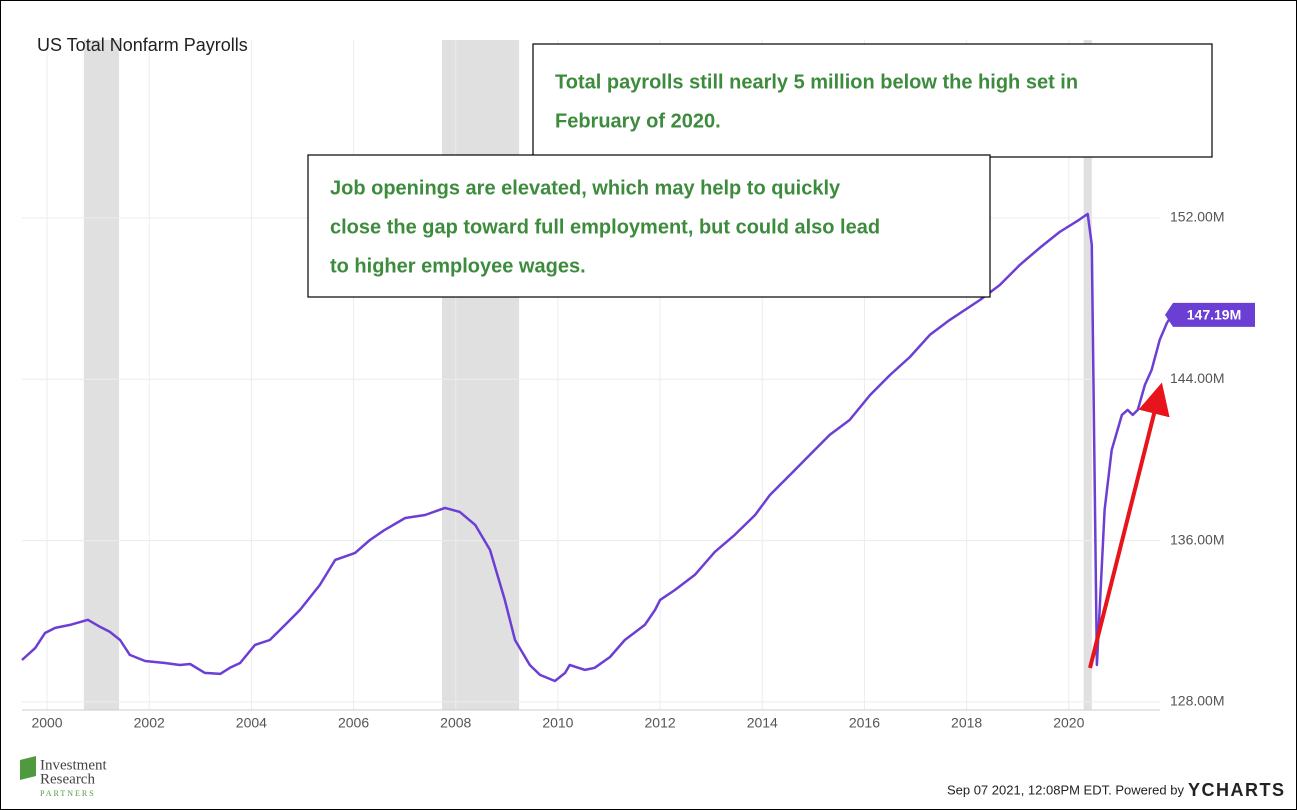  What do you see at coordinates (73, 765) in the screenshot?
I see `logo-text: Investment` at bounding box center [73, 765].